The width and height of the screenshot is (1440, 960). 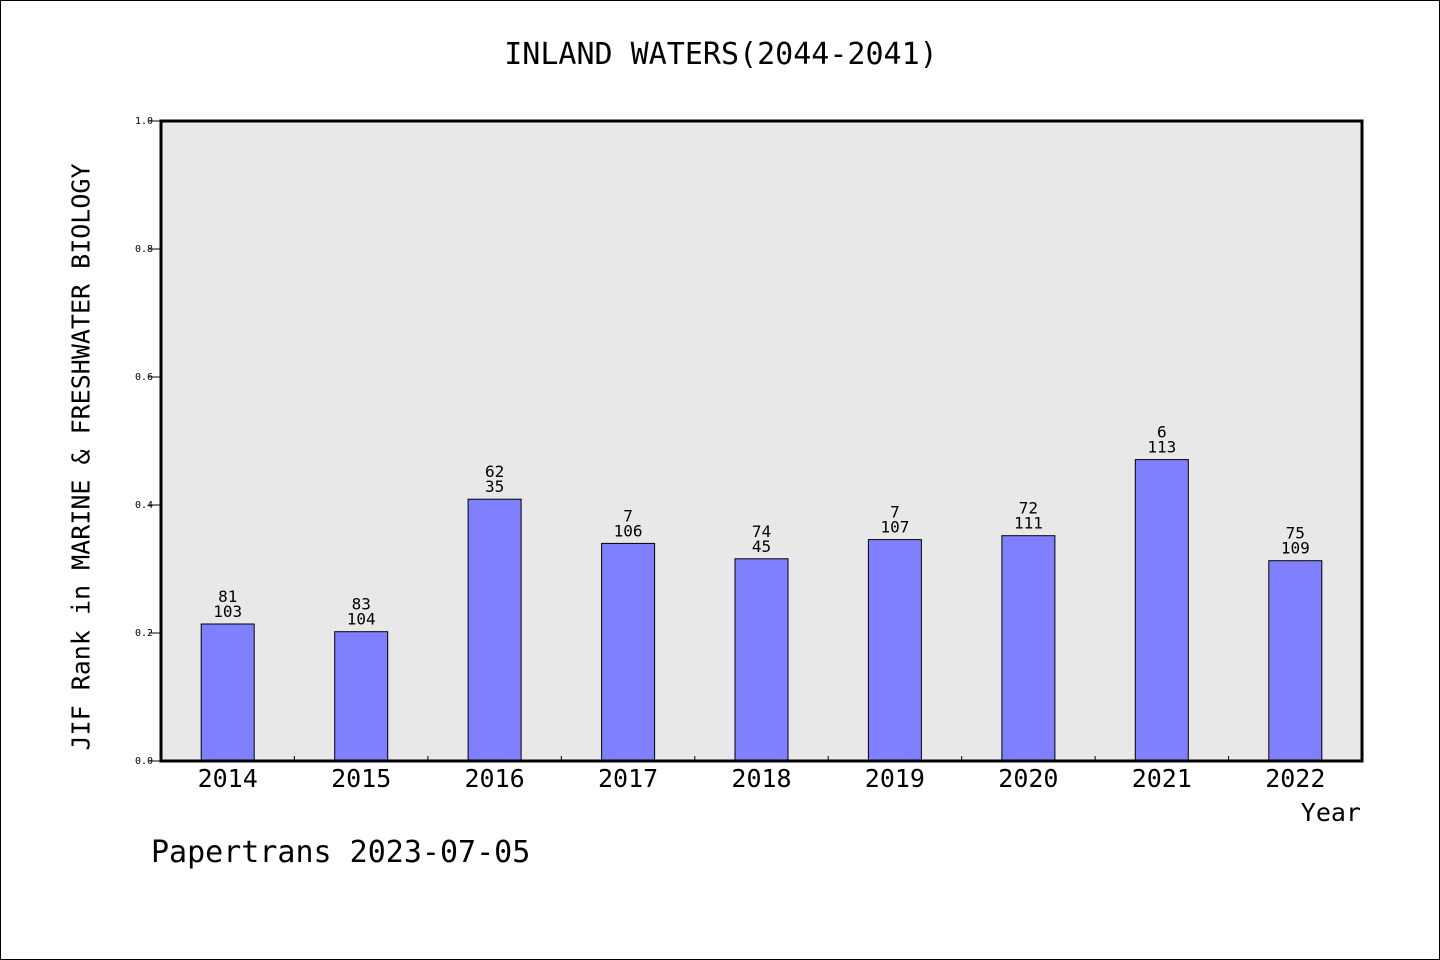 What do you see at coordinates (1295, 778) in the screenshot?
I see `x-tick-label-2022: 2022` at bounding box center [1295, 778].